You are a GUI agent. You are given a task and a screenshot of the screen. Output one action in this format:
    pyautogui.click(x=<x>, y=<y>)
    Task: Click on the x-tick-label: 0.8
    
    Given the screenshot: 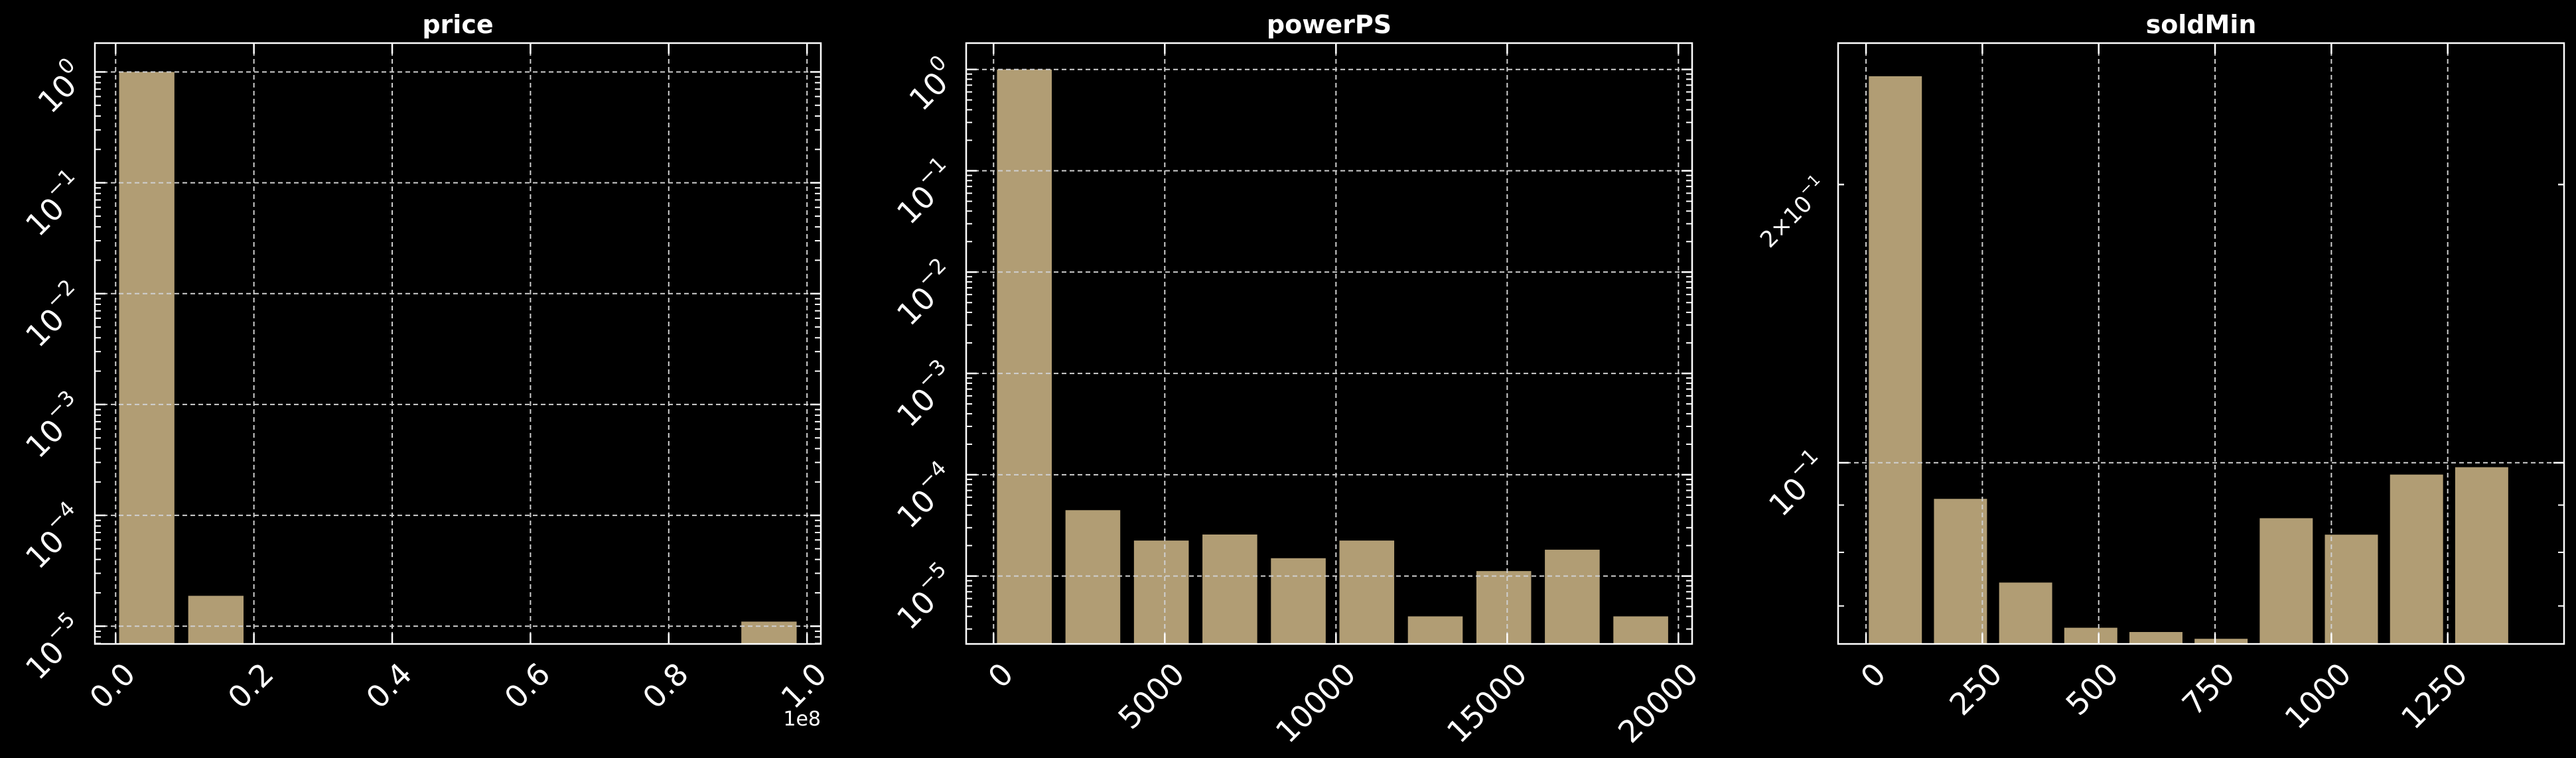 What is the action you would take?
    pyautogui.click(x=665, y=686)
    